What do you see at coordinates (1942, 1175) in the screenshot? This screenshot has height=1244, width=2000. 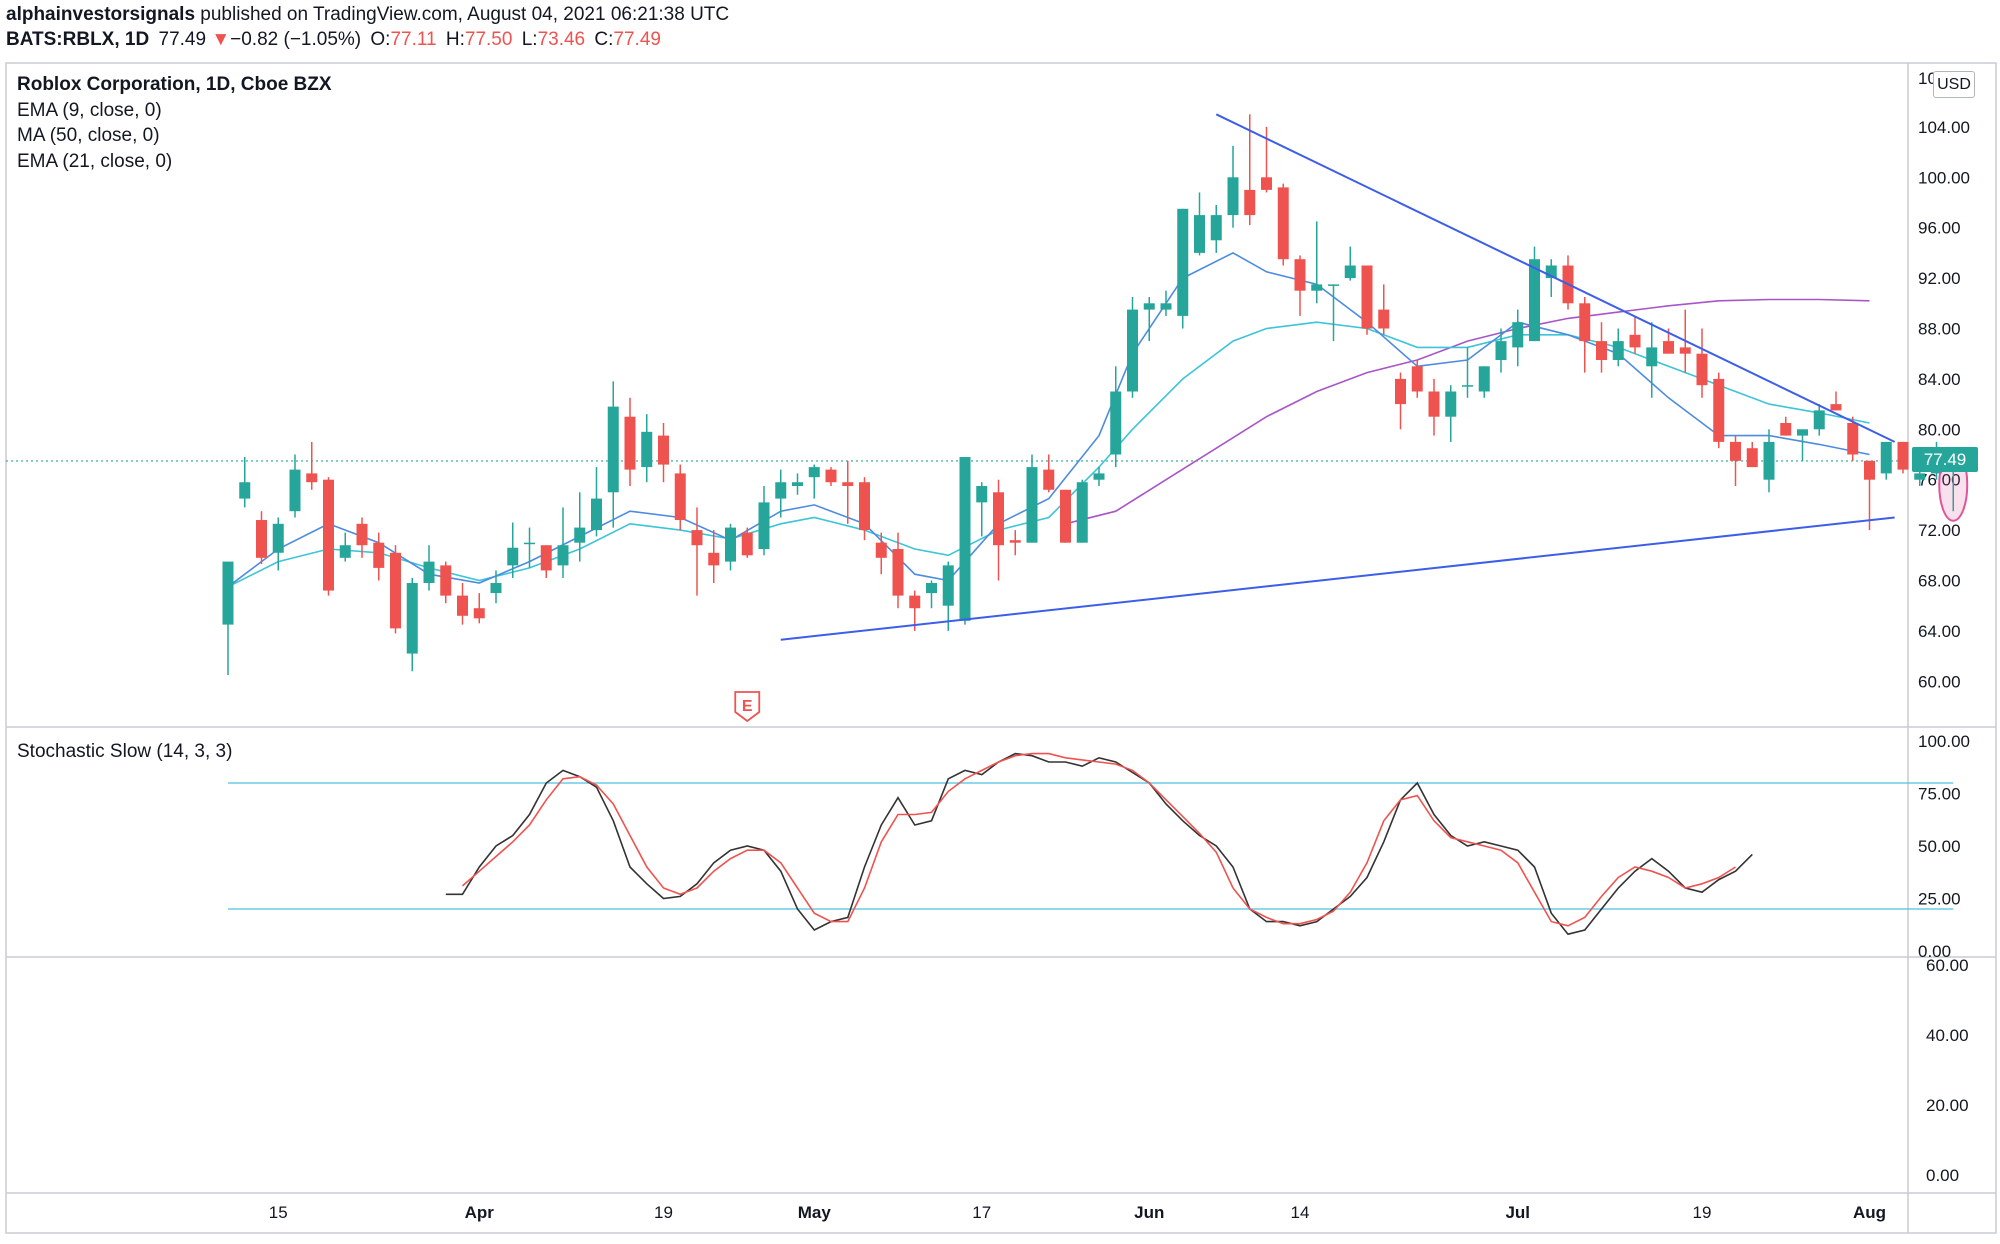 I see `lower-tick-label: 0.00` at bounding box center [1942, 1175].